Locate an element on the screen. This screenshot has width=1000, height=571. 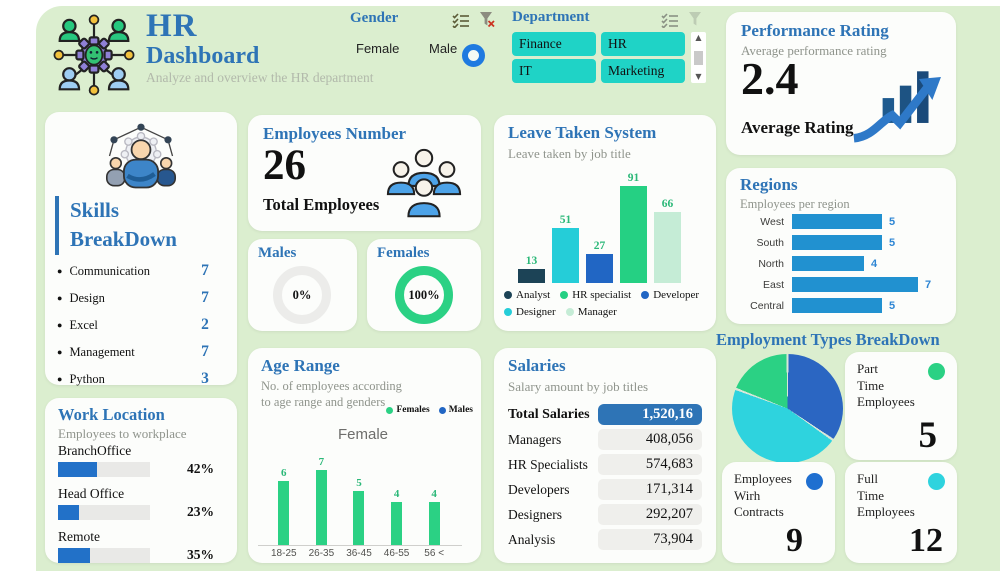
bar-value-label: 91 is located at coordinates (633, 178).